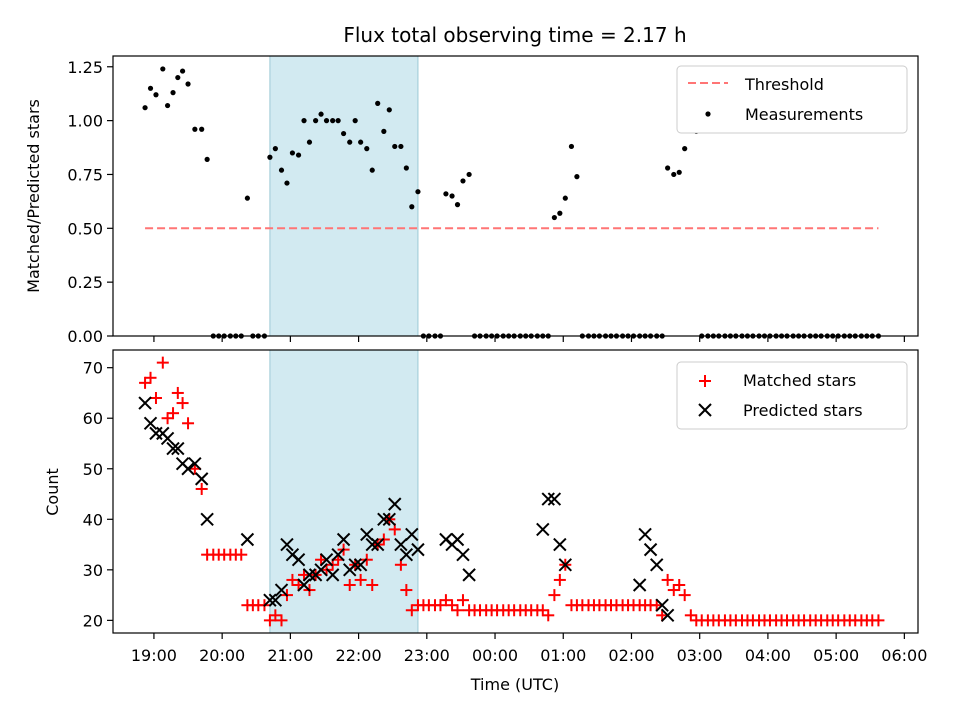 The image size is (960, 720). What do you see at coordinates (33, 196) in the screenshot?
I see `top-y-axis-label: Matched/Predicted stars` at bounding box center [33, 196].